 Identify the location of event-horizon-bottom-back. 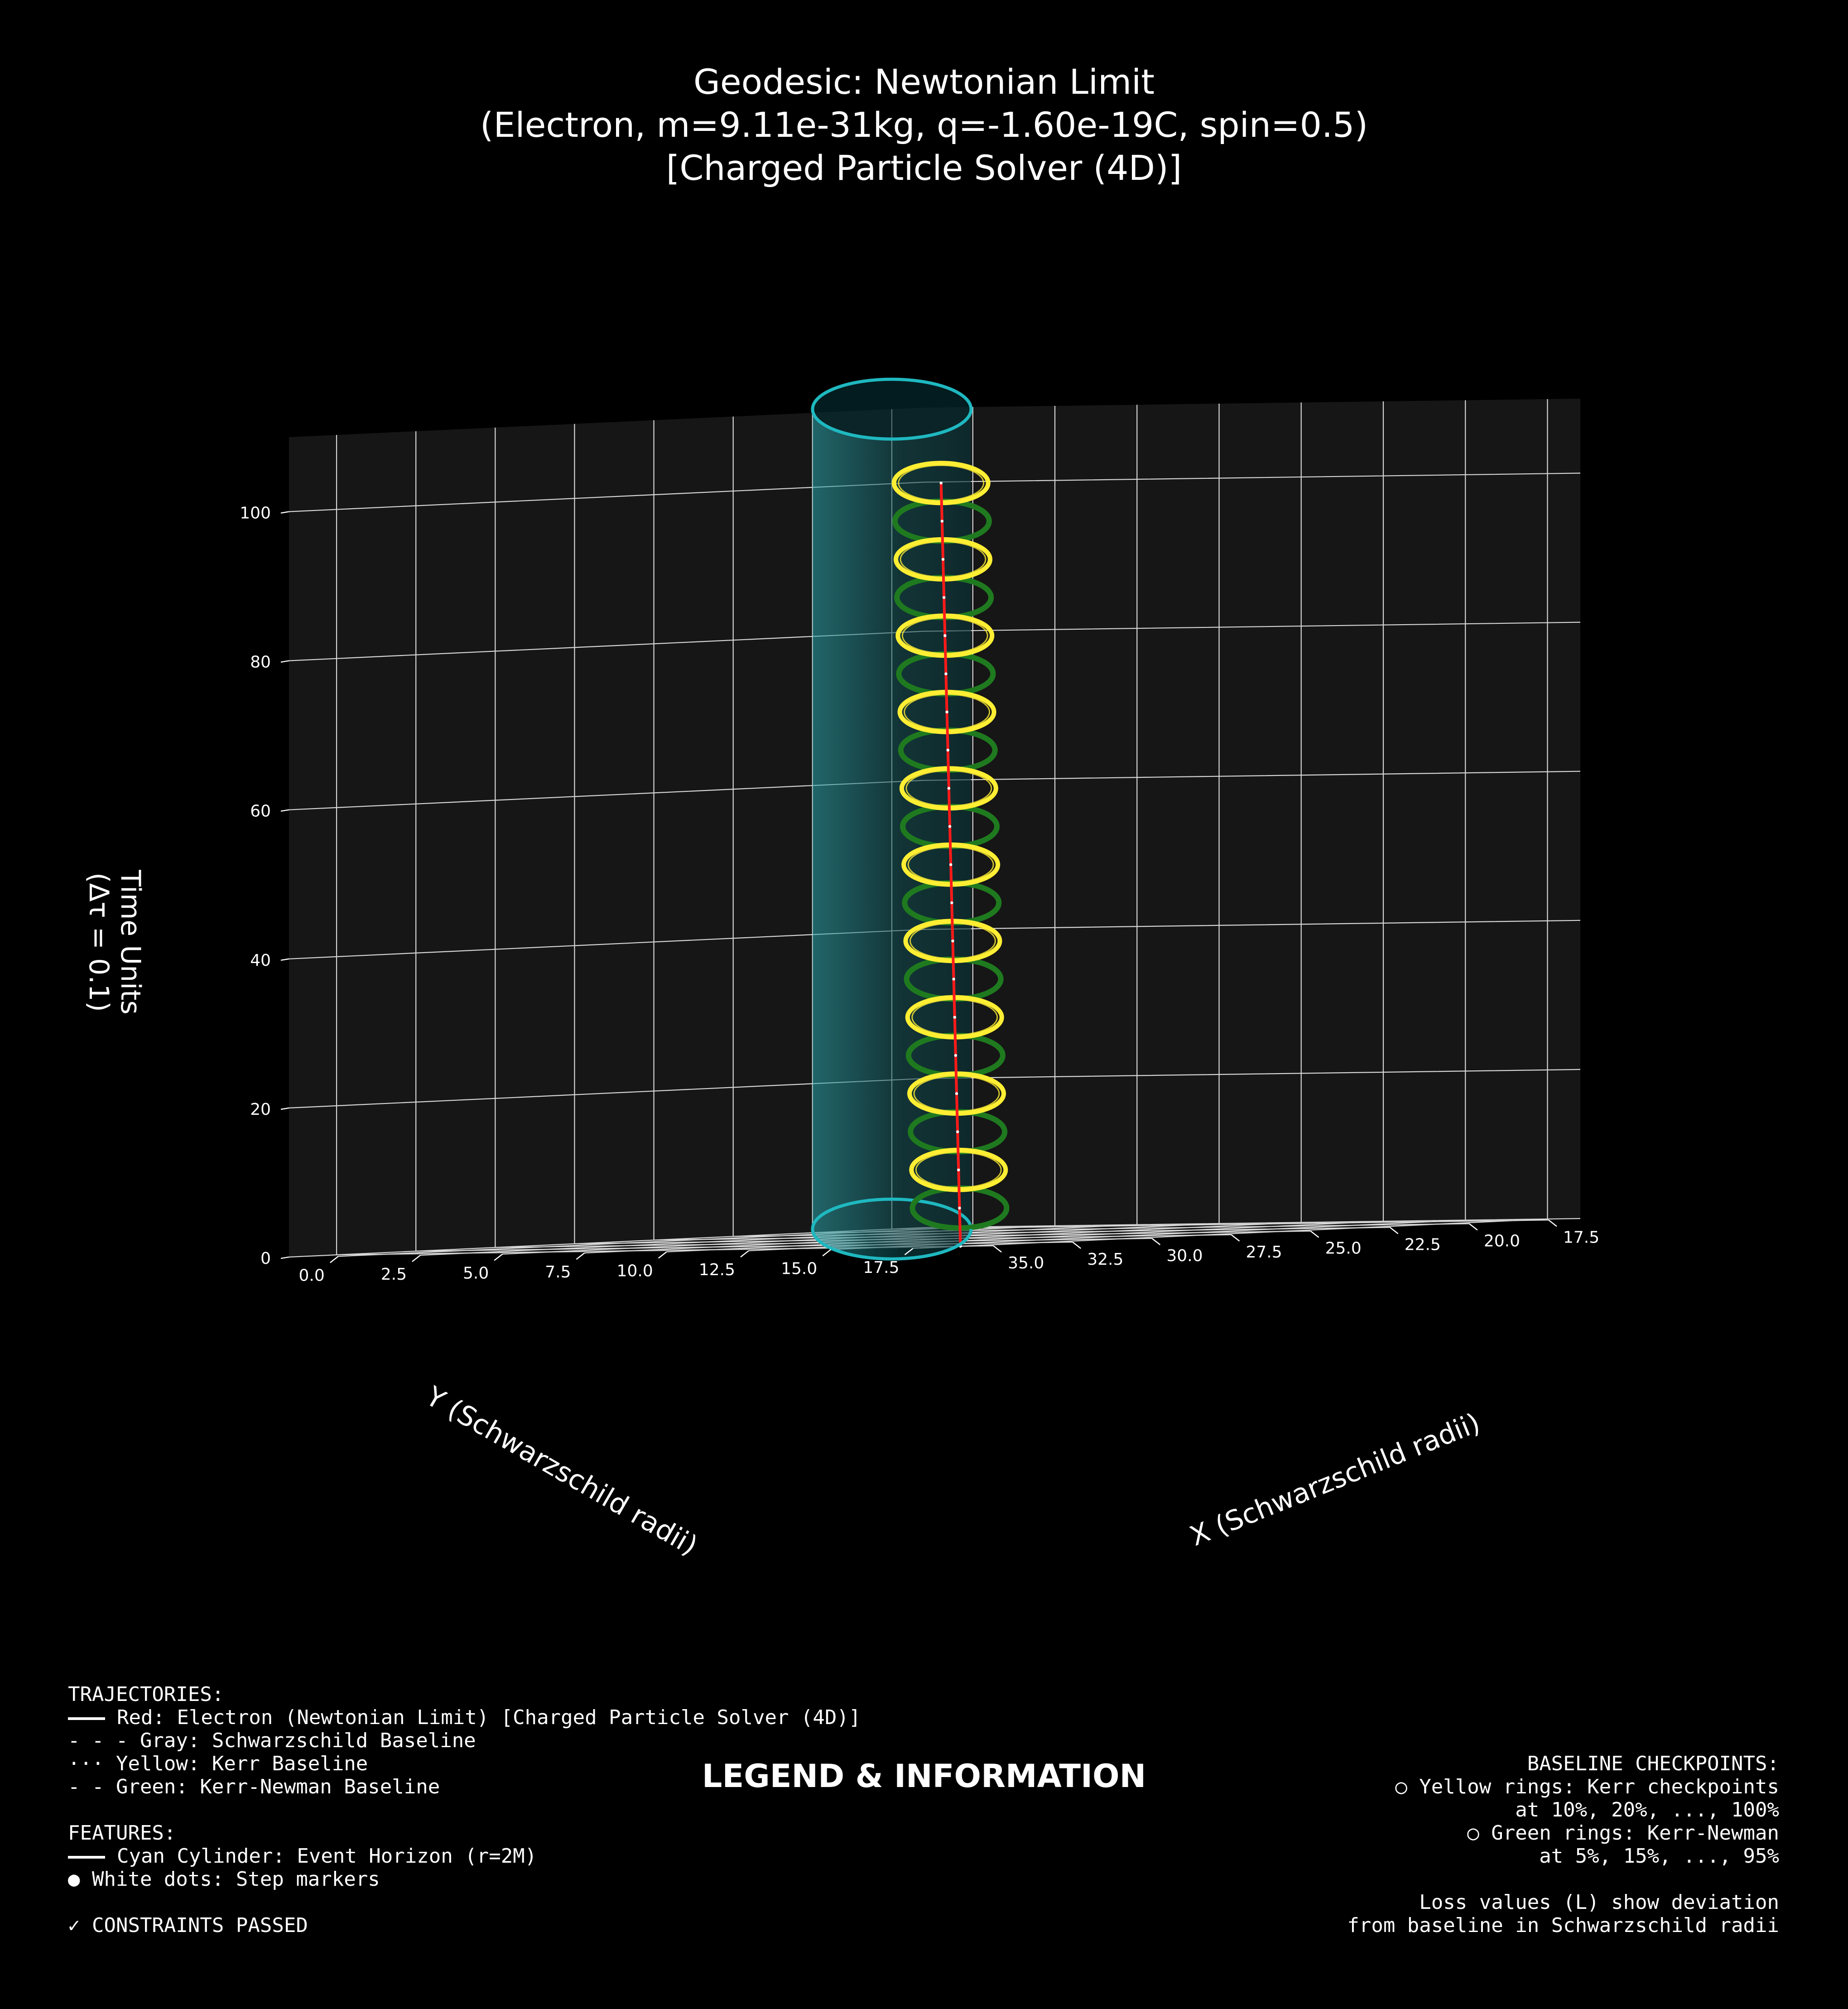
(892, 1213).